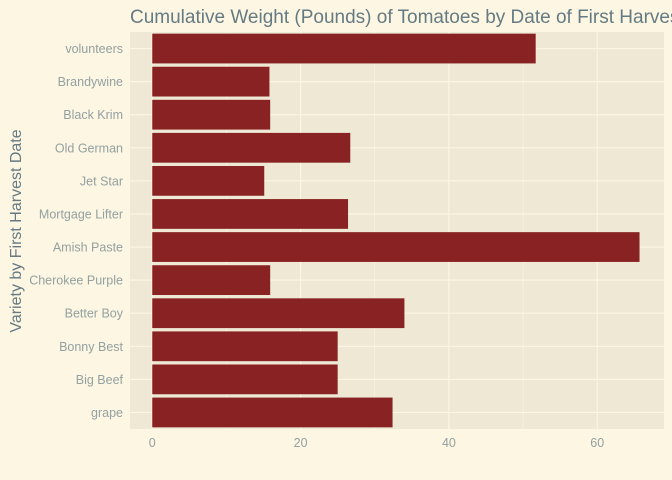 This screenshot has height=480, width=672. I want to click on y-tick-label: Bonny Best, so click(91, 347).